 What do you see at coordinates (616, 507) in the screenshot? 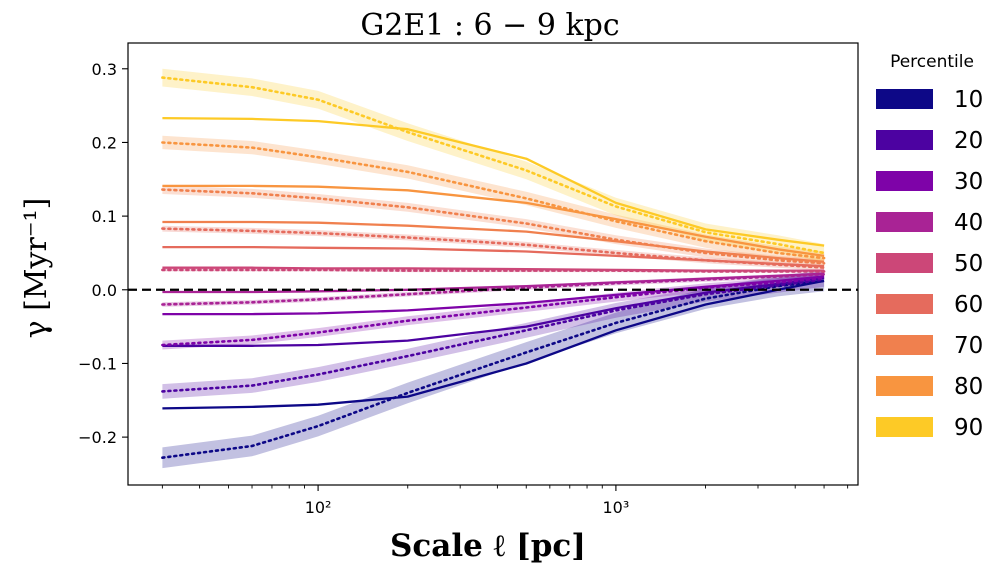
I see `x-tick-label: 10³` at bounding box center [616, 507].